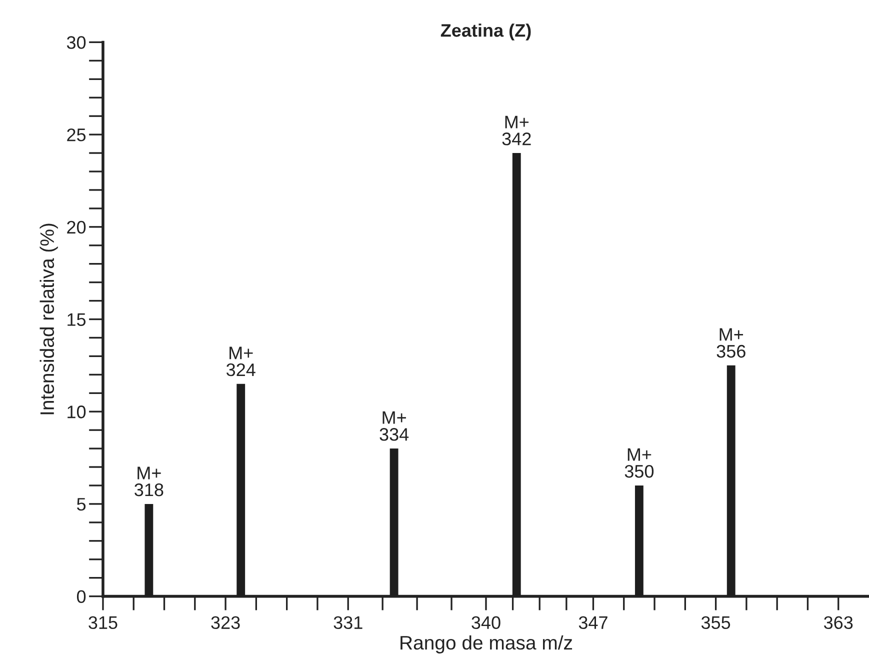 Image resolution: width=869 pixels, height=670 pixels. I want to click on x-tick-label: 340, so click(486, 623).